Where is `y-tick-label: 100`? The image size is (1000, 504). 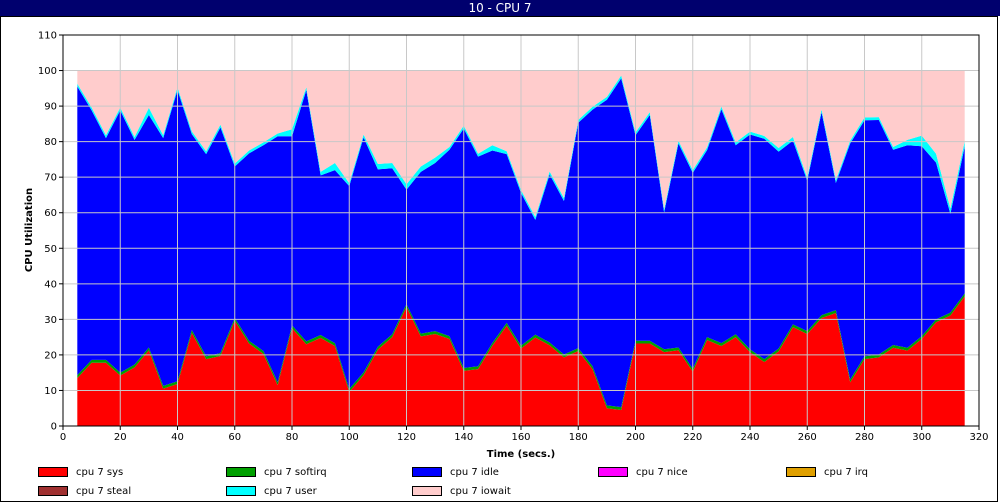
y-tick-label: 100 is located at coordinates (47, 71).